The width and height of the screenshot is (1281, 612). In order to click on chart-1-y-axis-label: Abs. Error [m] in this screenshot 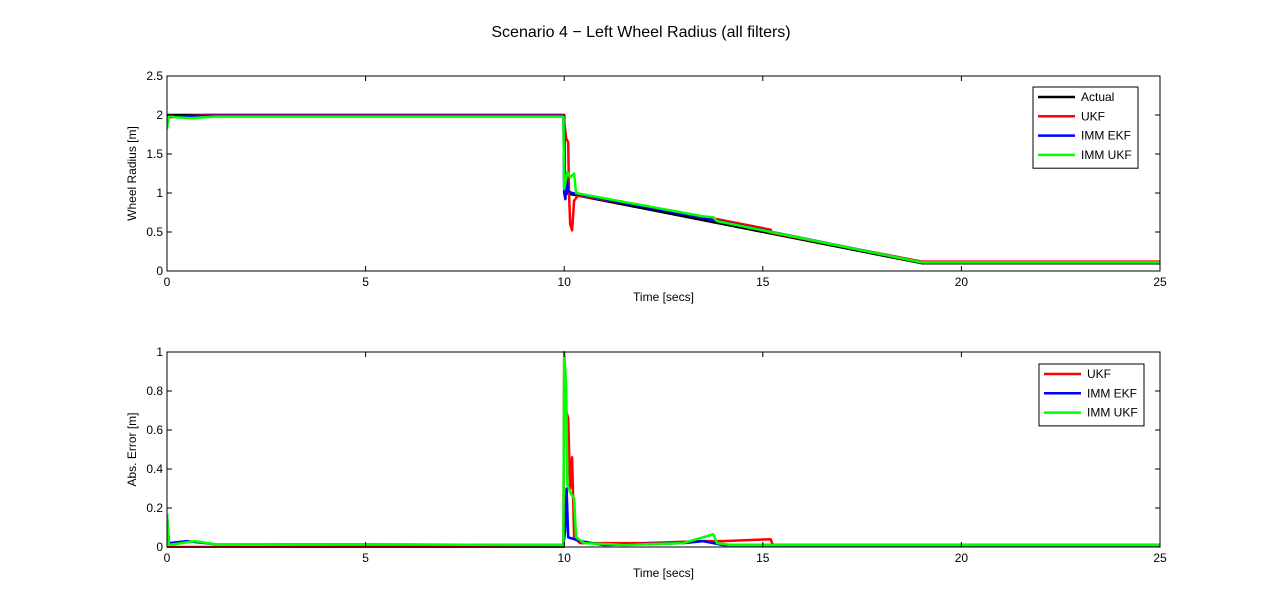, I will do `click(132, 449)`.